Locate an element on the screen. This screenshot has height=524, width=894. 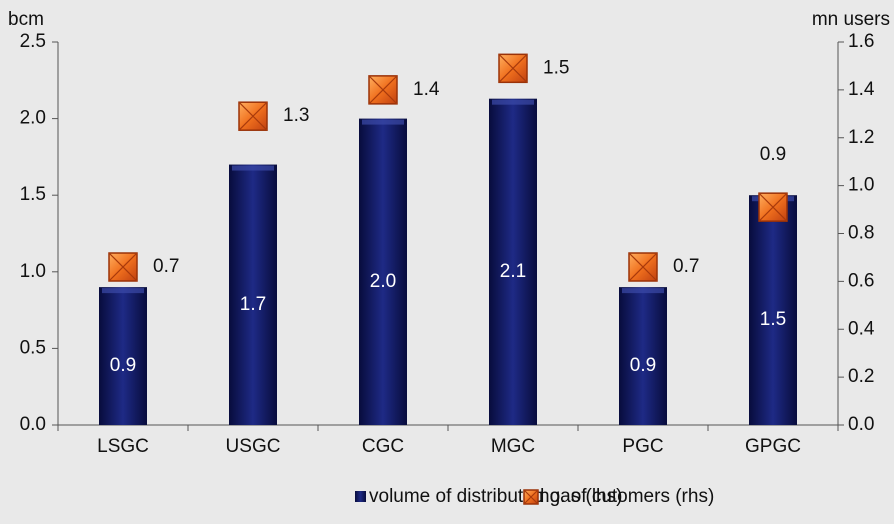
x-tick-label: CGC is located at coordinates (383, 446).